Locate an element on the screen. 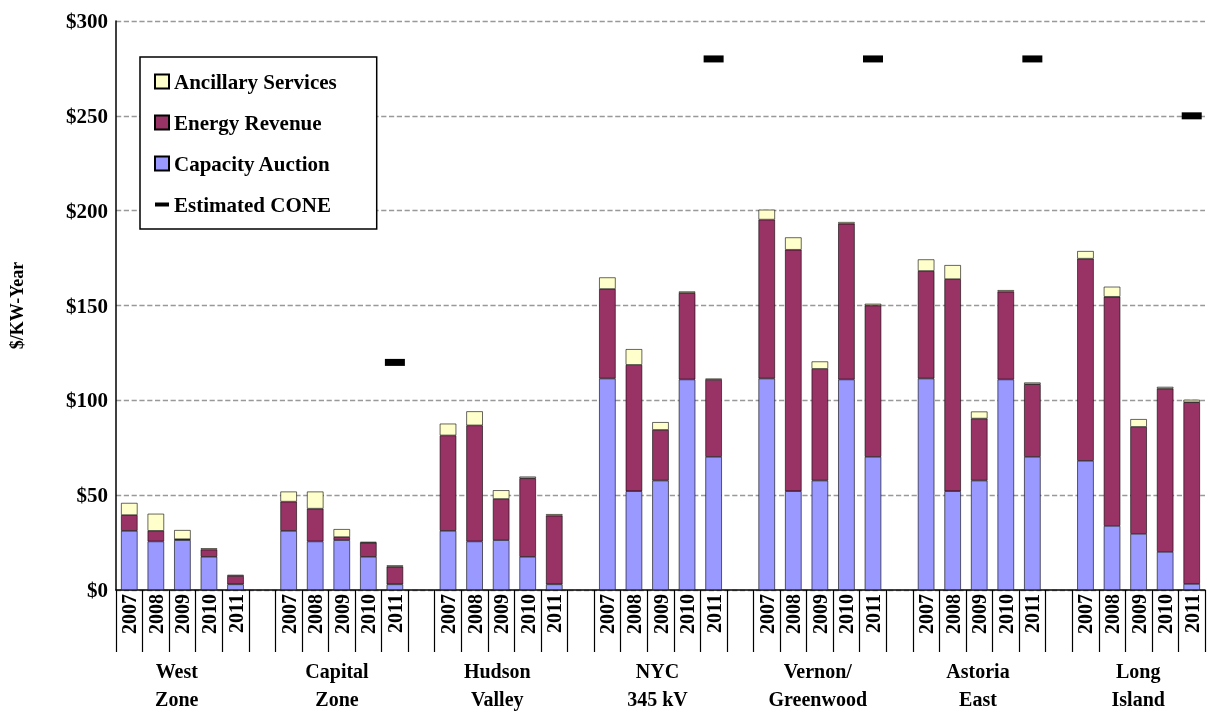 The height and width of the screenshot is (717, 1207). text: Capital Zone is located at coordinates (337, 685).